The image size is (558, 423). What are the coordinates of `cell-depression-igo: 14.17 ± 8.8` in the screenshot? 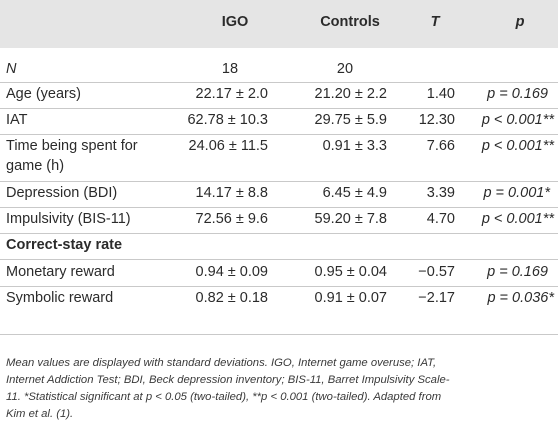 It's located at (231, 193).